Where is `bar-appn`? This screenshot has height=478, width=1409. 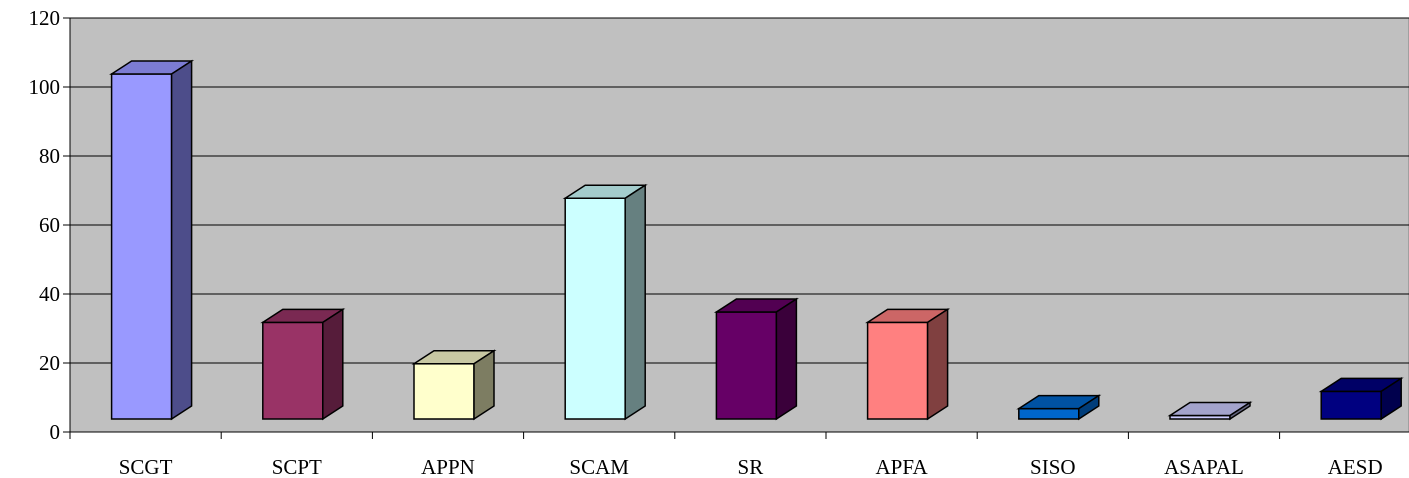
bar-appn is located at coordinates (454, 385).